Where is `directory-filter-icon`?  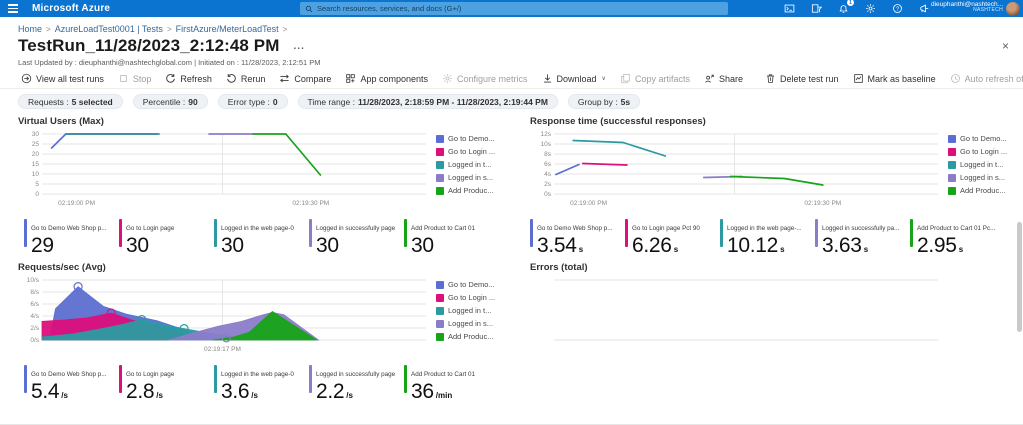 directory-filter-icon is located at coordinates (816, 8).